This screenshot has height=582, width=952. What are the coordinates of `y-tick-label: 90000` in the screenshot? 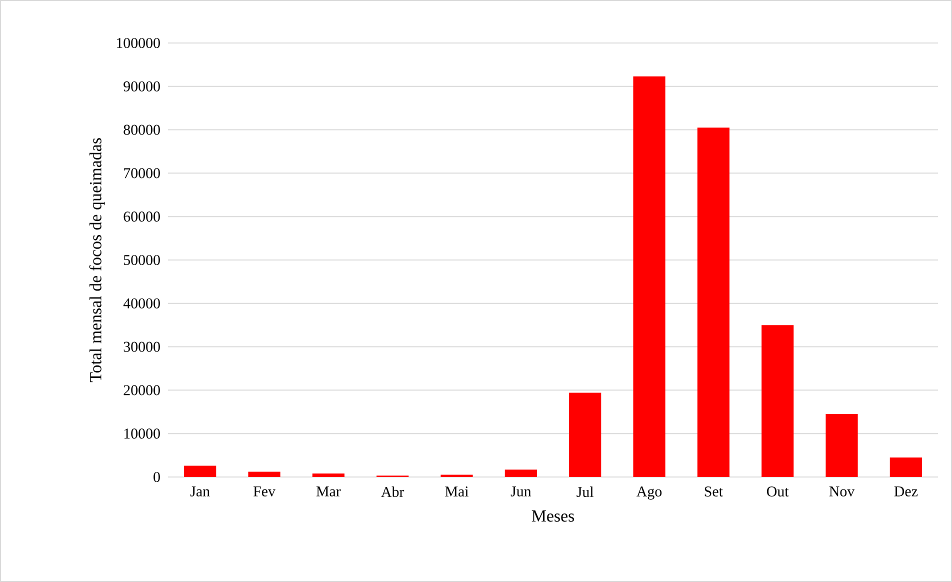 It's located at (142, 86).